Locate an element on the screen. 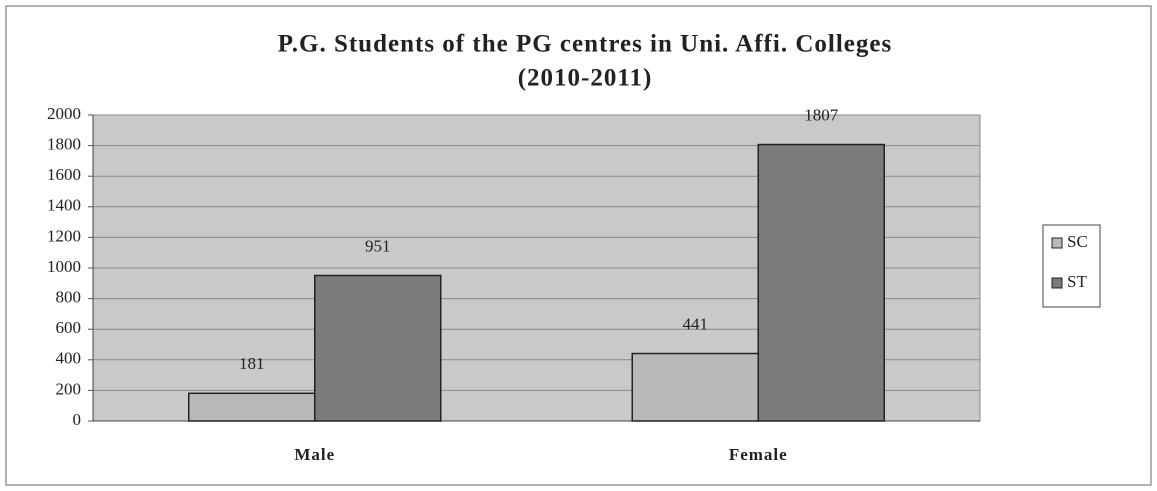 This screenshot has height=491, width=1157. y-tick-label: 400 is located at coordinates (69, 358).